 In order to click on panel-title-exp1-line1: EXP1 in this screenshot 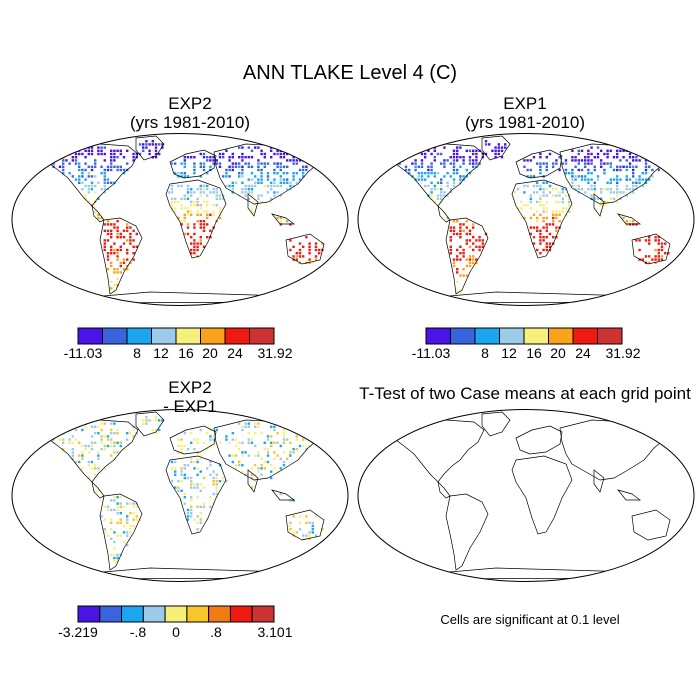, I will do `click(525, 103)`.